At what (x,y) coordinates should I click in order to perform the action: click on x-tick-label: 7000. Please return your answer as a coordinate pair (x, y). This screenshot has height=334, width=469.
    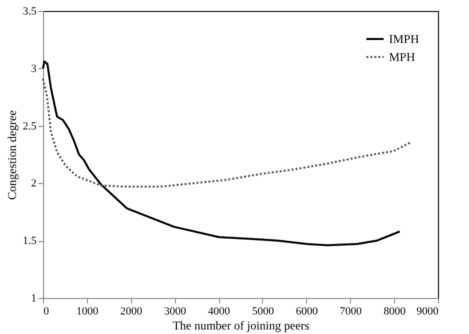
    Looking at the image, I should click on (351, 312).